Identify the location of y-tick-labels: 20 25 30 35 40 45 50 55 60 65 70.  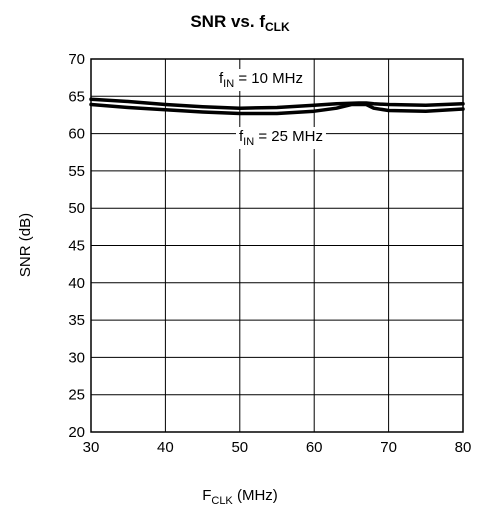
(76, 246).